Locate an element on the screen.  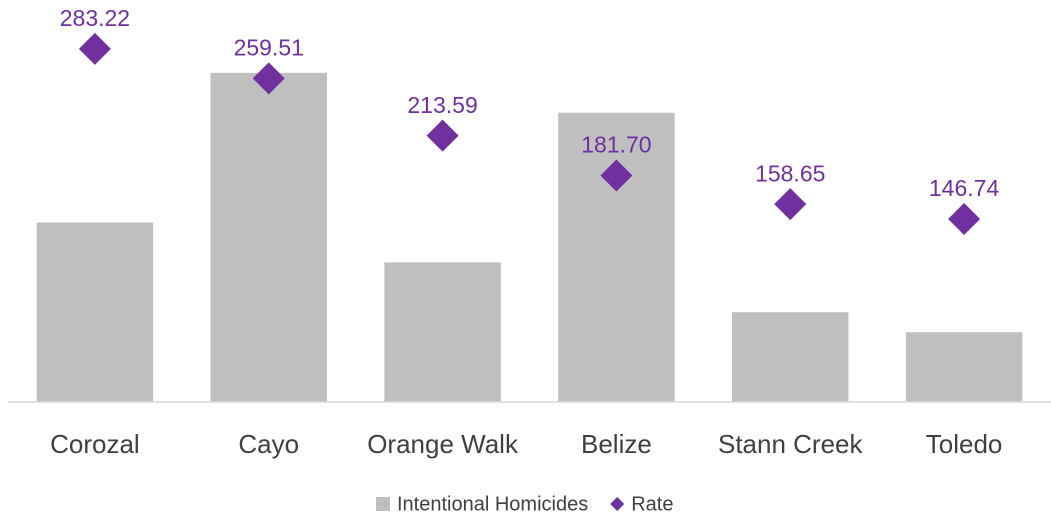
legend-label: Rate is located at coordinates (652, 504).